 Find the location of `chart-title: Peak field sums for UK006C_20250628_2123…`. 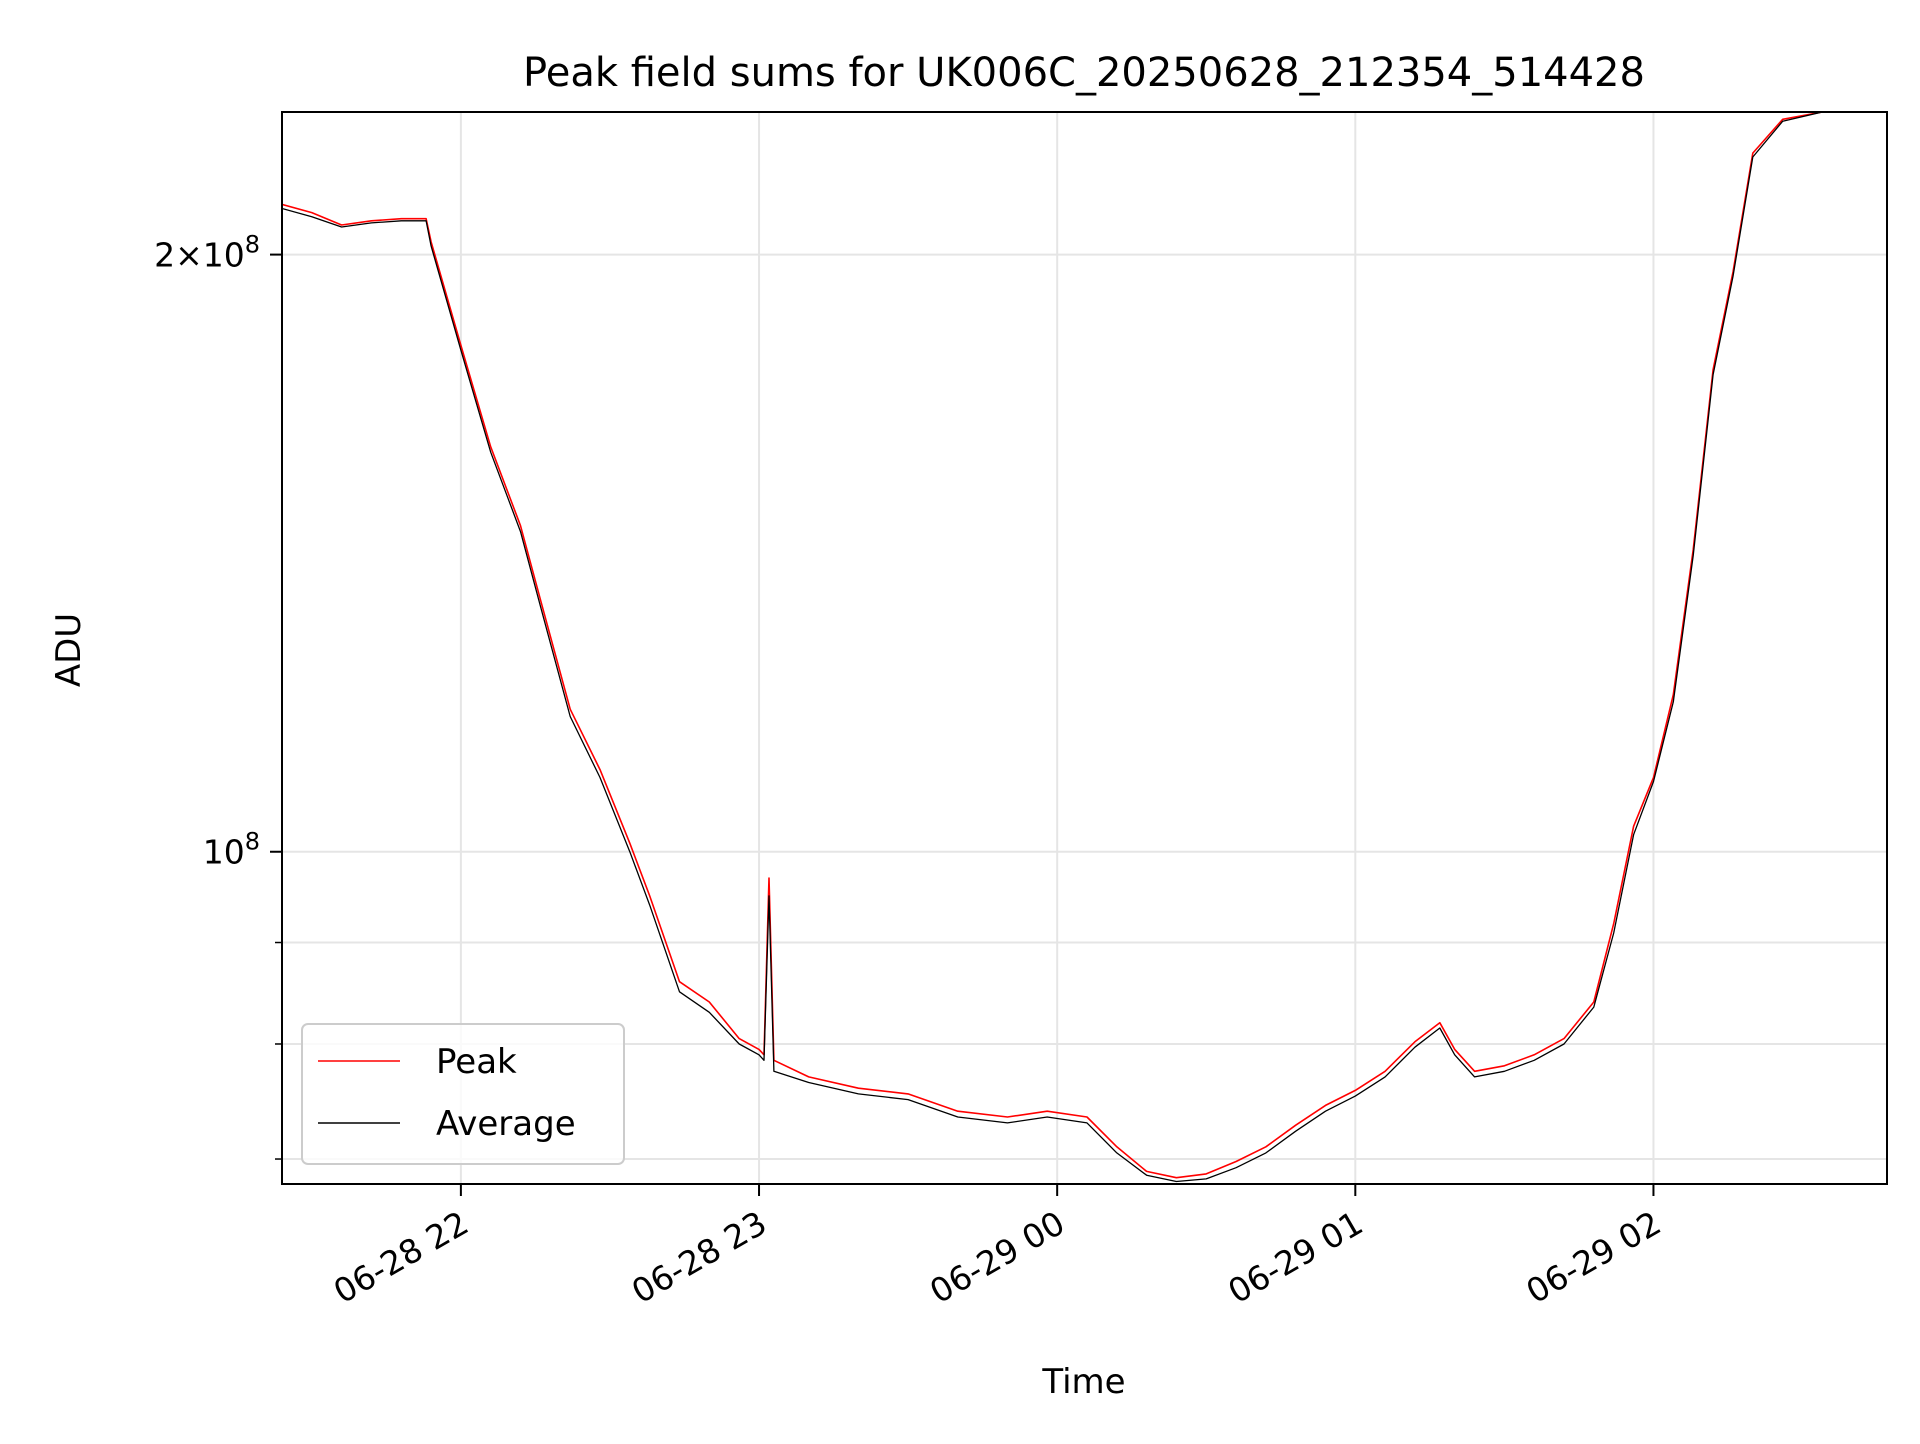

chart-title: Peak field sums for UK006C_20250628_2123… is located at coordinates (1084, 73).